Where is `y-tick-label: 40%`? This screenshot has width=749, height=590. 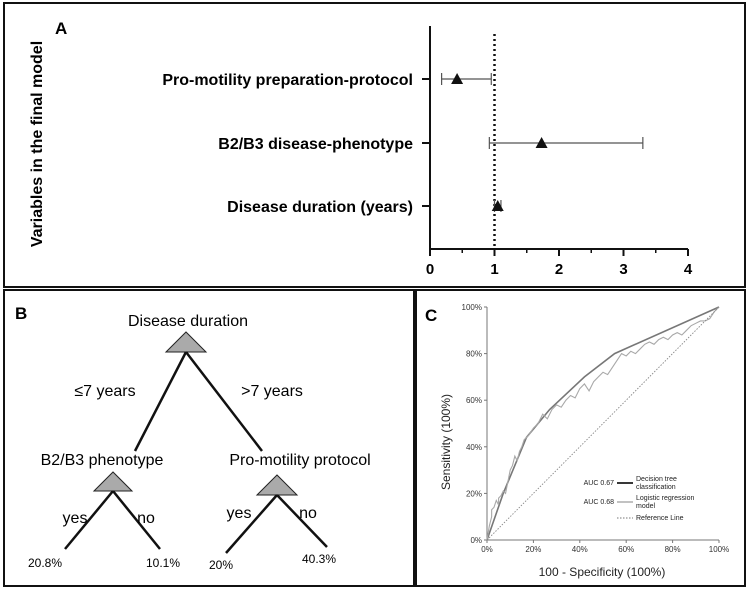 y-tick-label: 40% is located at coordinates (474, 447).